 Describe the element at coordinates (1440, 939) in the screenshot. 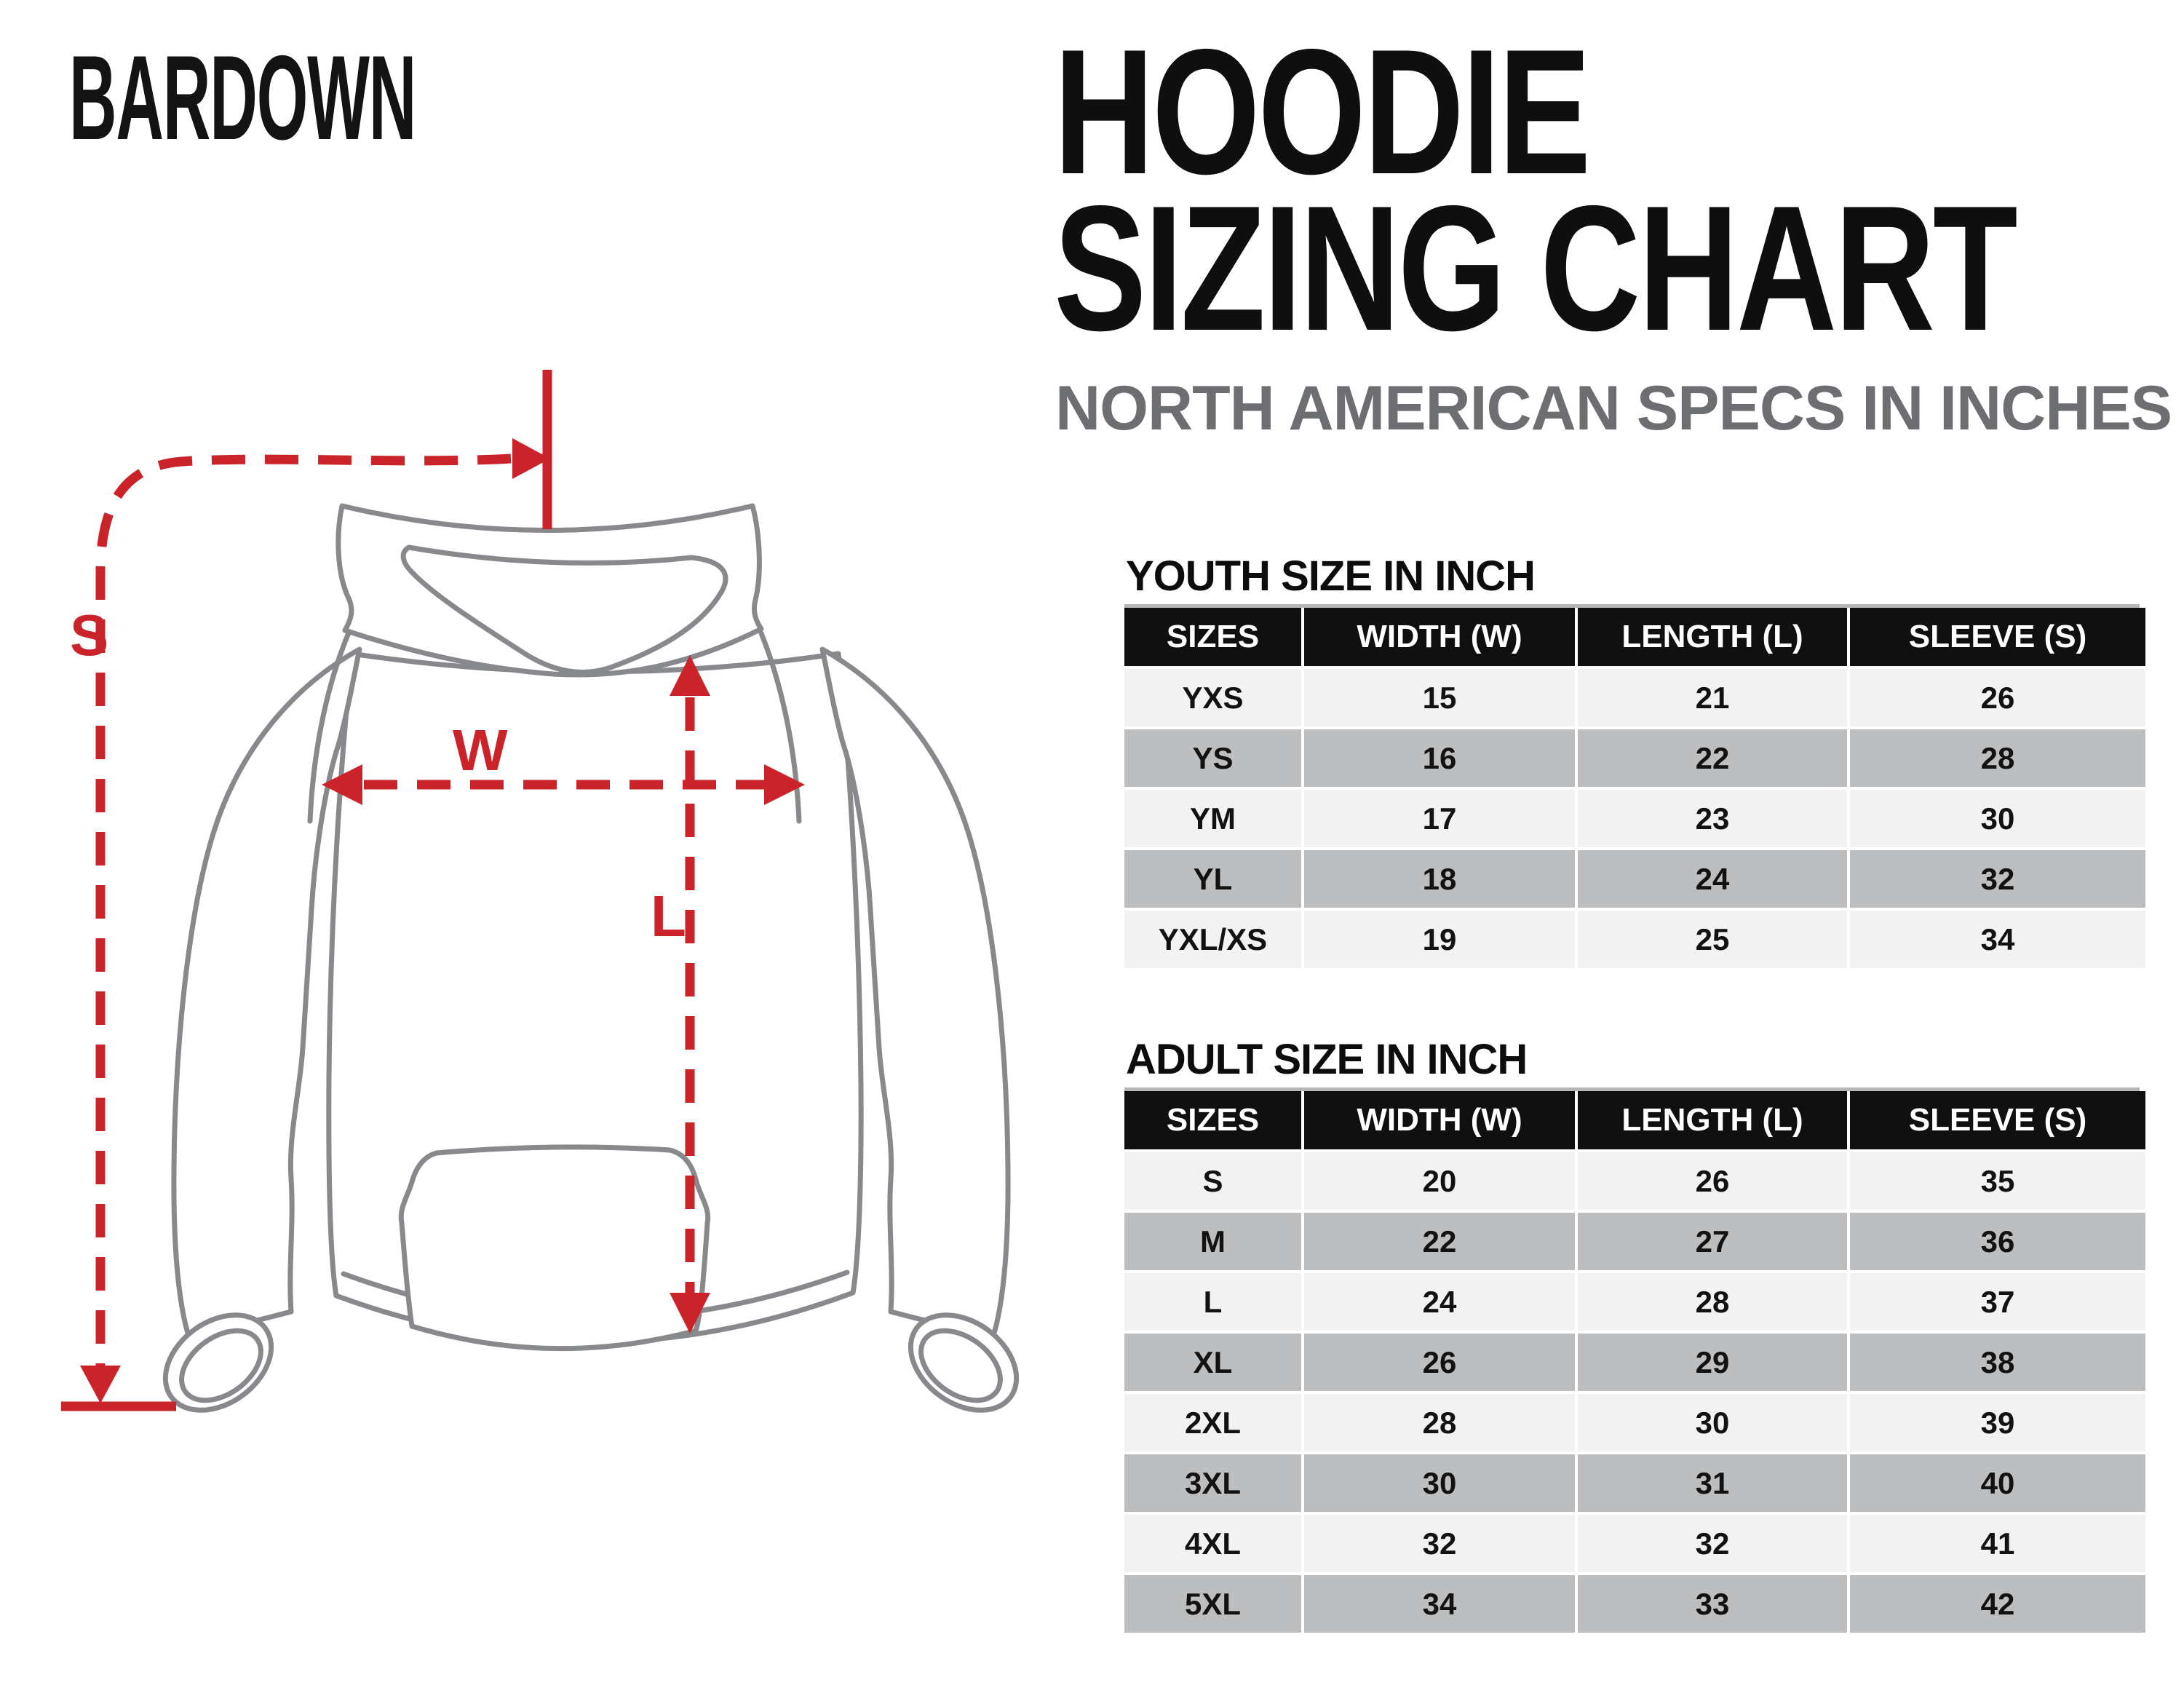

I see `measurement-cell: 19` at that location.